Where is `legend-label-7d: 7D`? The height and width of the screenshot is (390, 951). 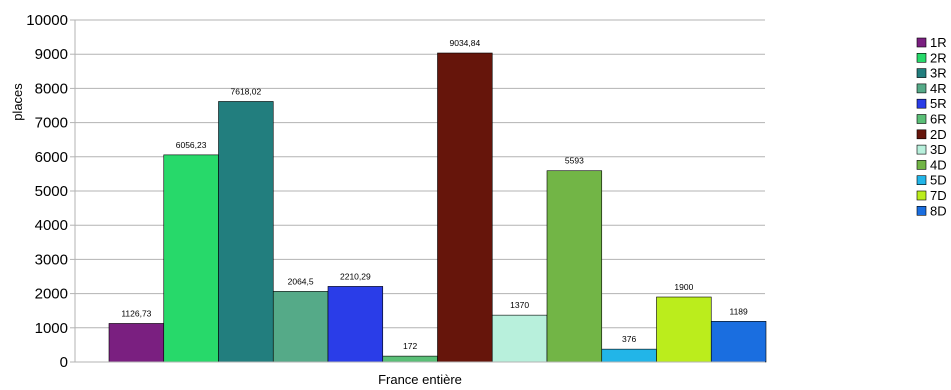 legend-label-7d: 7D is located at coordinates (938, 195).